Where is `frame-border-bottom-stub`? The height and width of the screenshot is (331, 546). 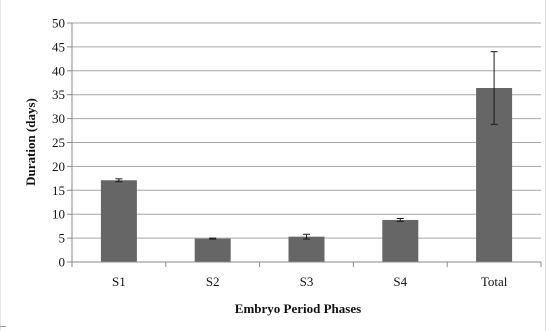
frame-border-bottom-stub is located at coordinates (3, 326).